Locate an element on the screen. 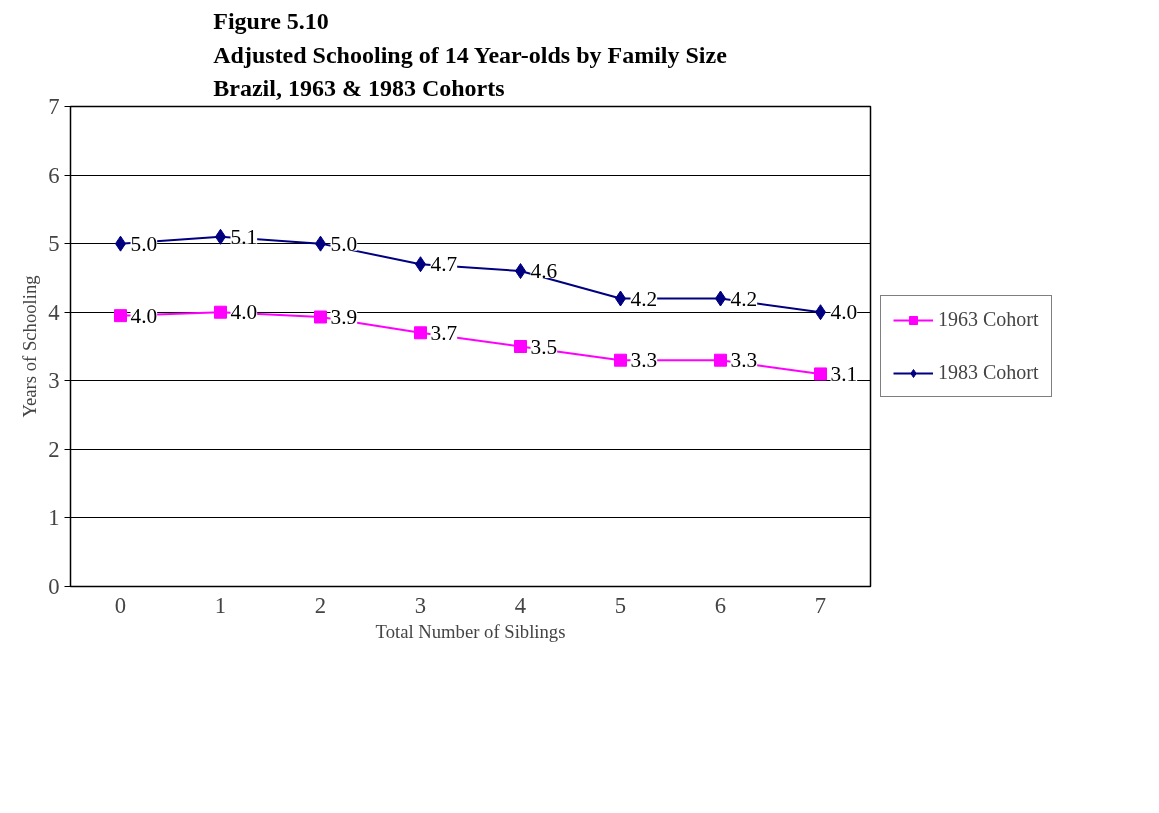  data-label: 4.6 is located at coordinates (544, 271).